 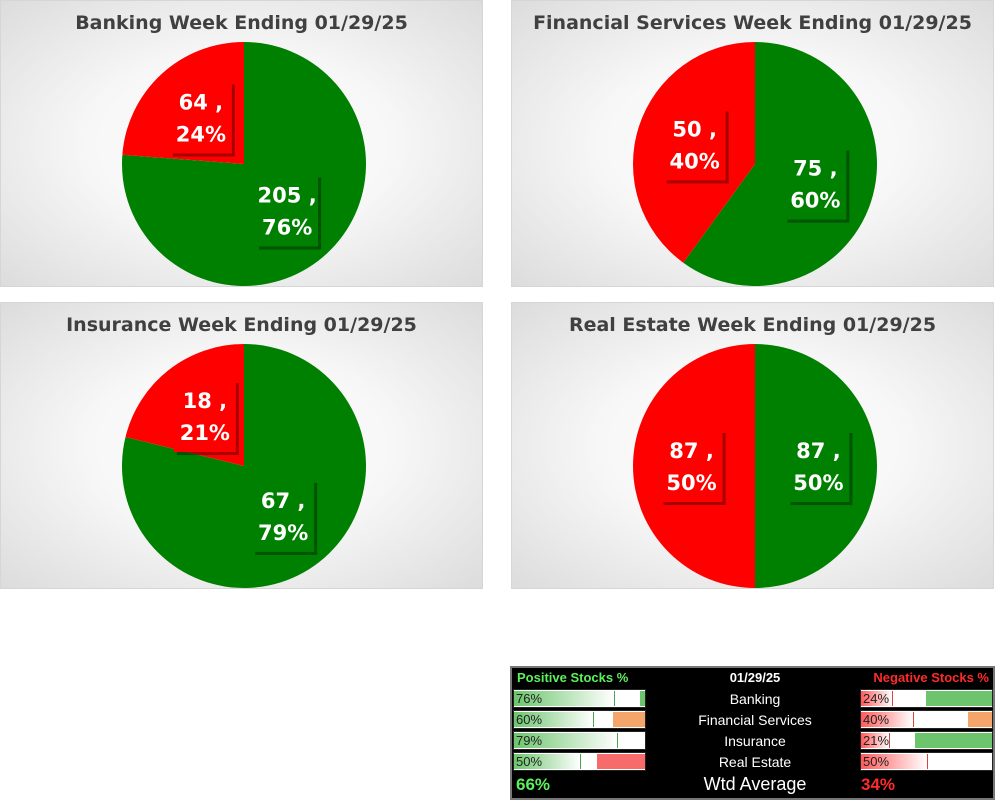 What do you see at coordinates (529, 761) in the screenshot?
I see `positive-value: 50%` at bounding box center [529, 761].